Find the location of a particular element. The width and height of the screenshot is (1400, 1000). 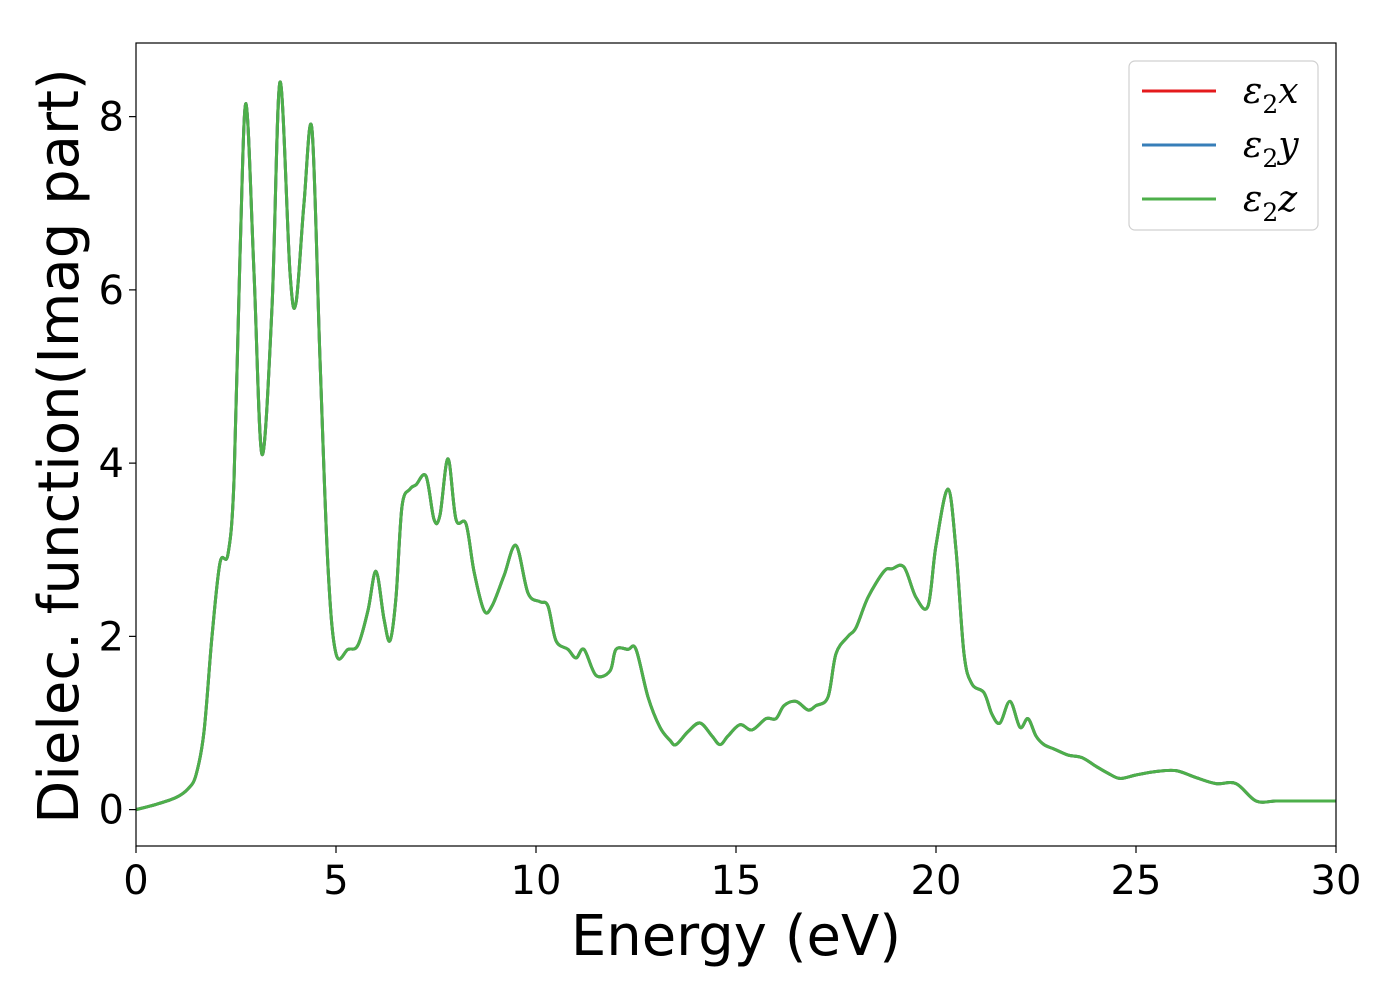

x-tick-label: 0 is located at coordinates (135, 881).